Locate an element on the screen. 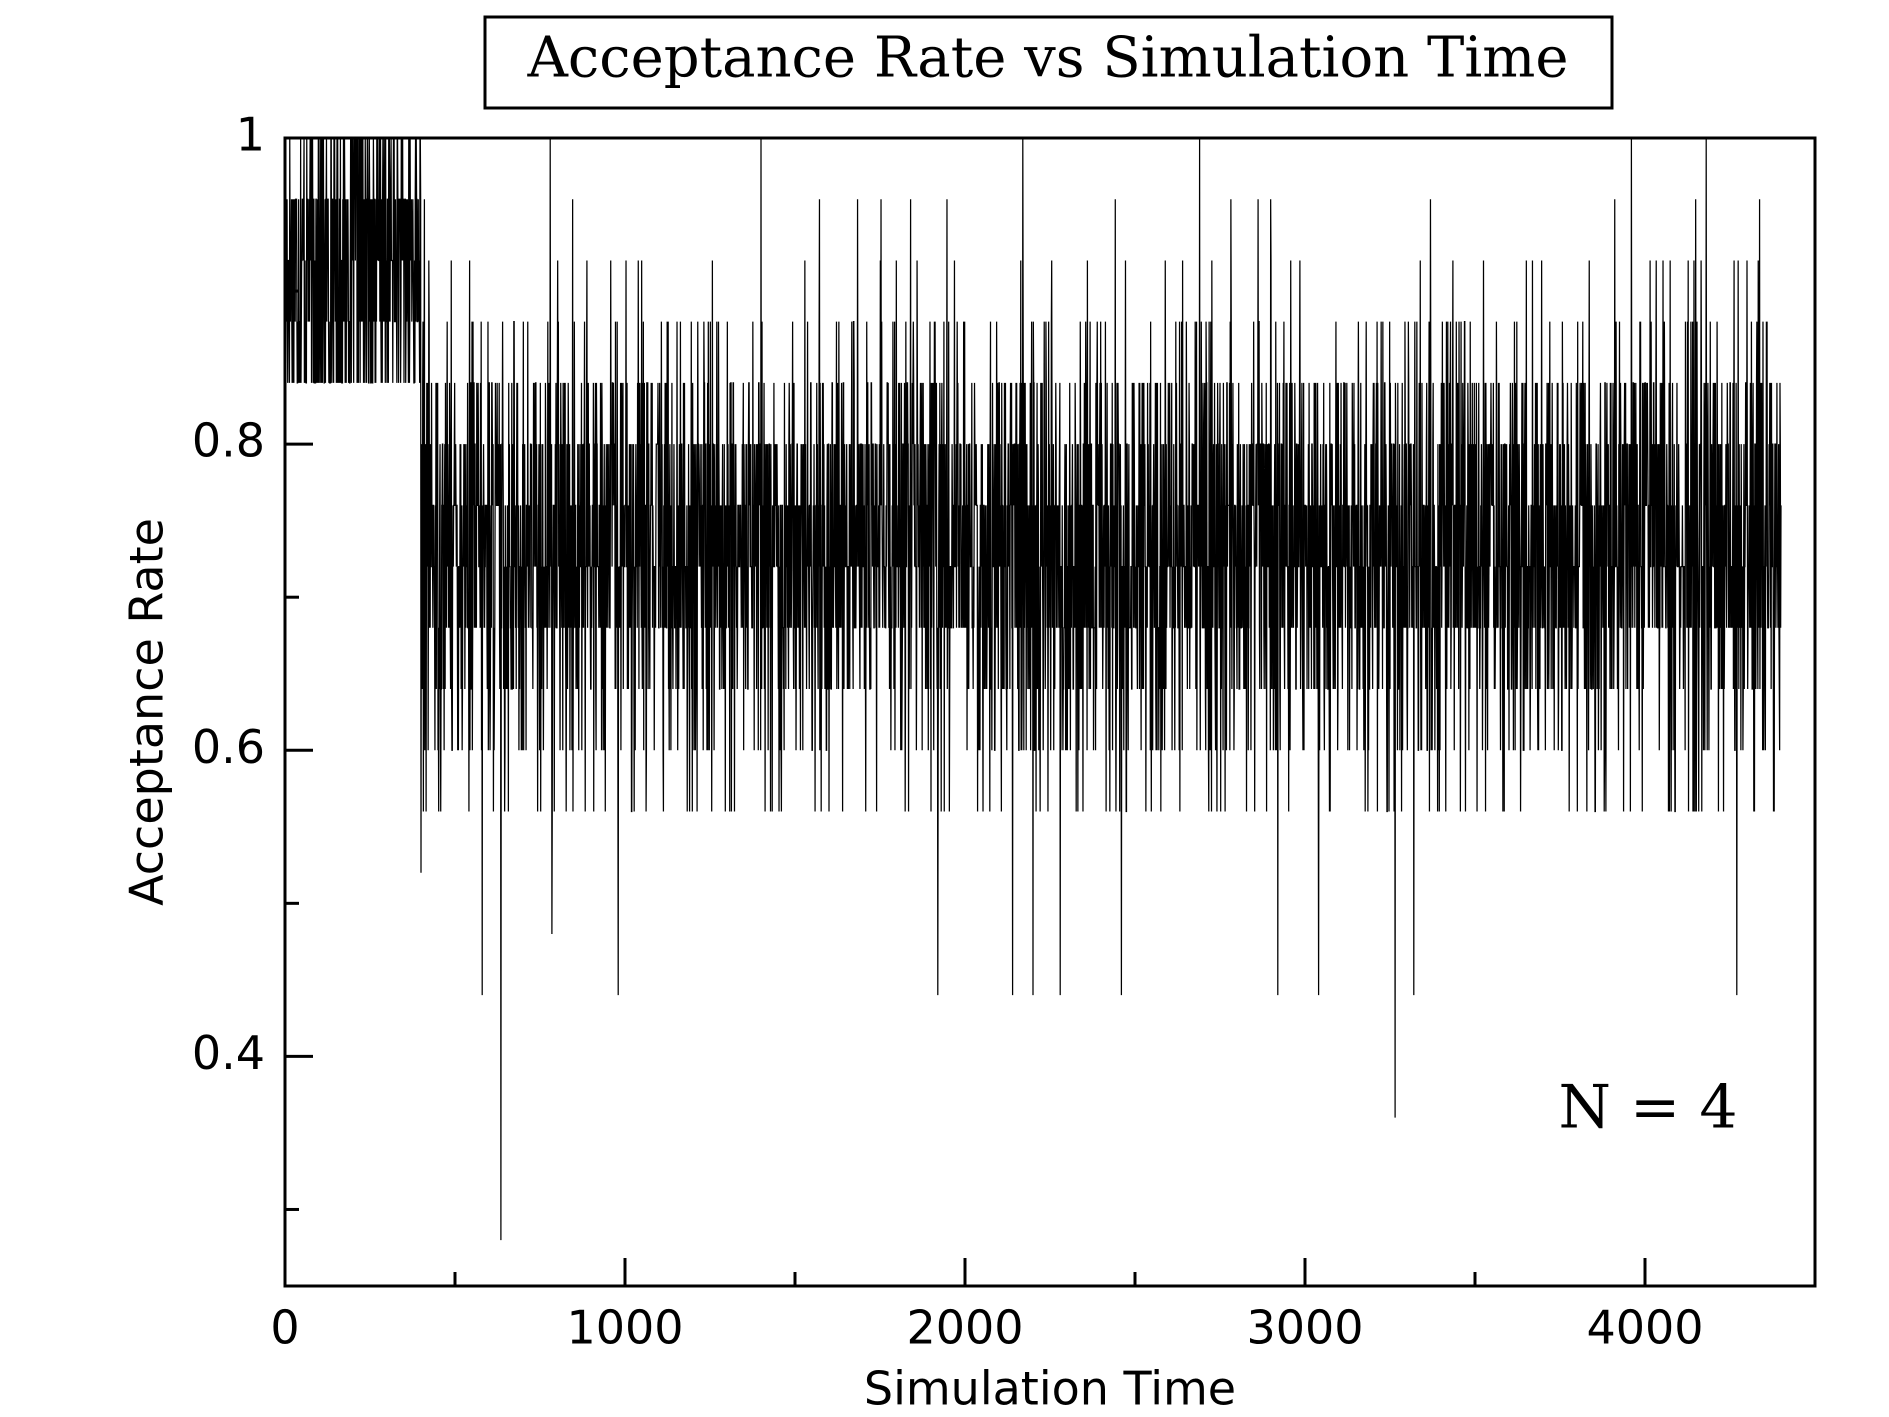  x-axis-label: Simulation Time is located at coordinates (1050, 1389).